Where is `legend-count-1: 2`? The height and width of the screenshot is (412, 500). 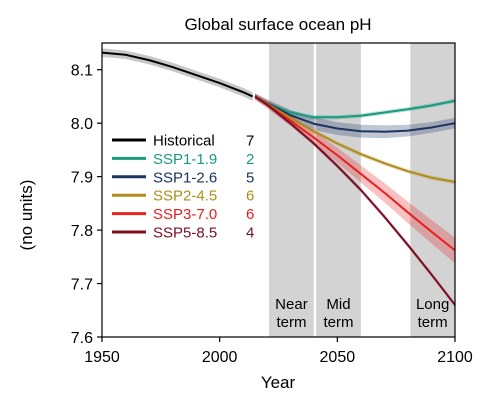
legend-count-1: 2 is located at coordinates (250, 159).